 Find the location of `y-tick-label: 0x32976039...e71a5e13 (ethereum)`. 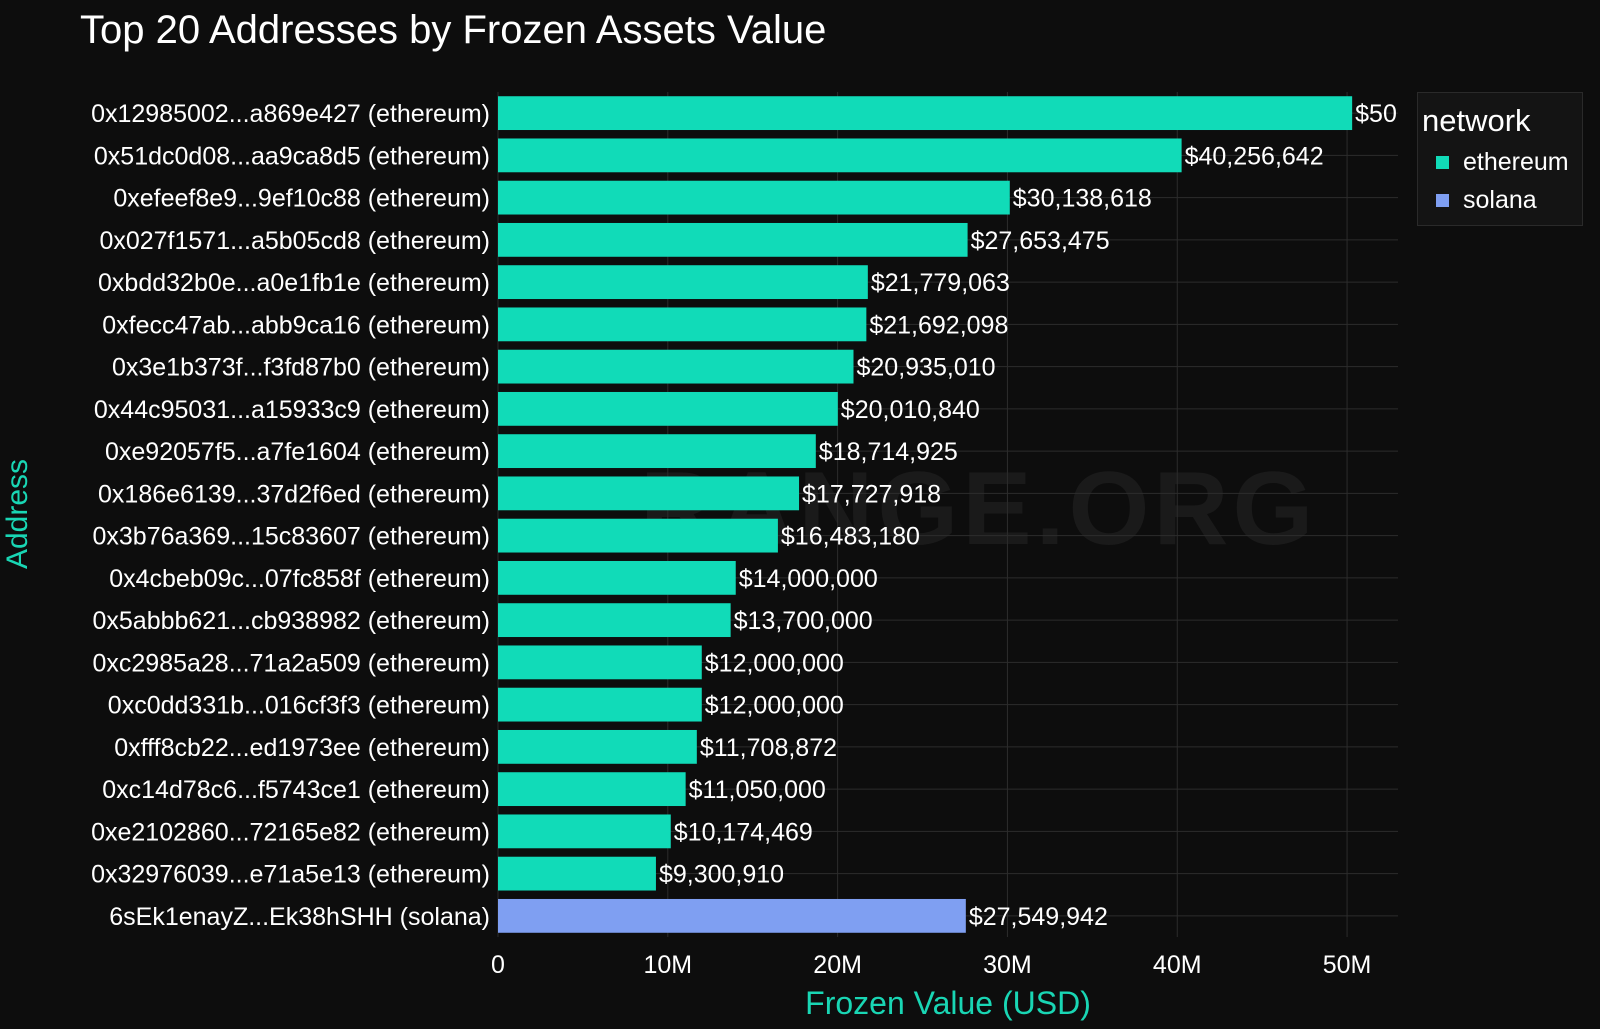

y-tick-label: 0x32976039...e71a5e13 (ethereum) is located at coordinates (290, 875).